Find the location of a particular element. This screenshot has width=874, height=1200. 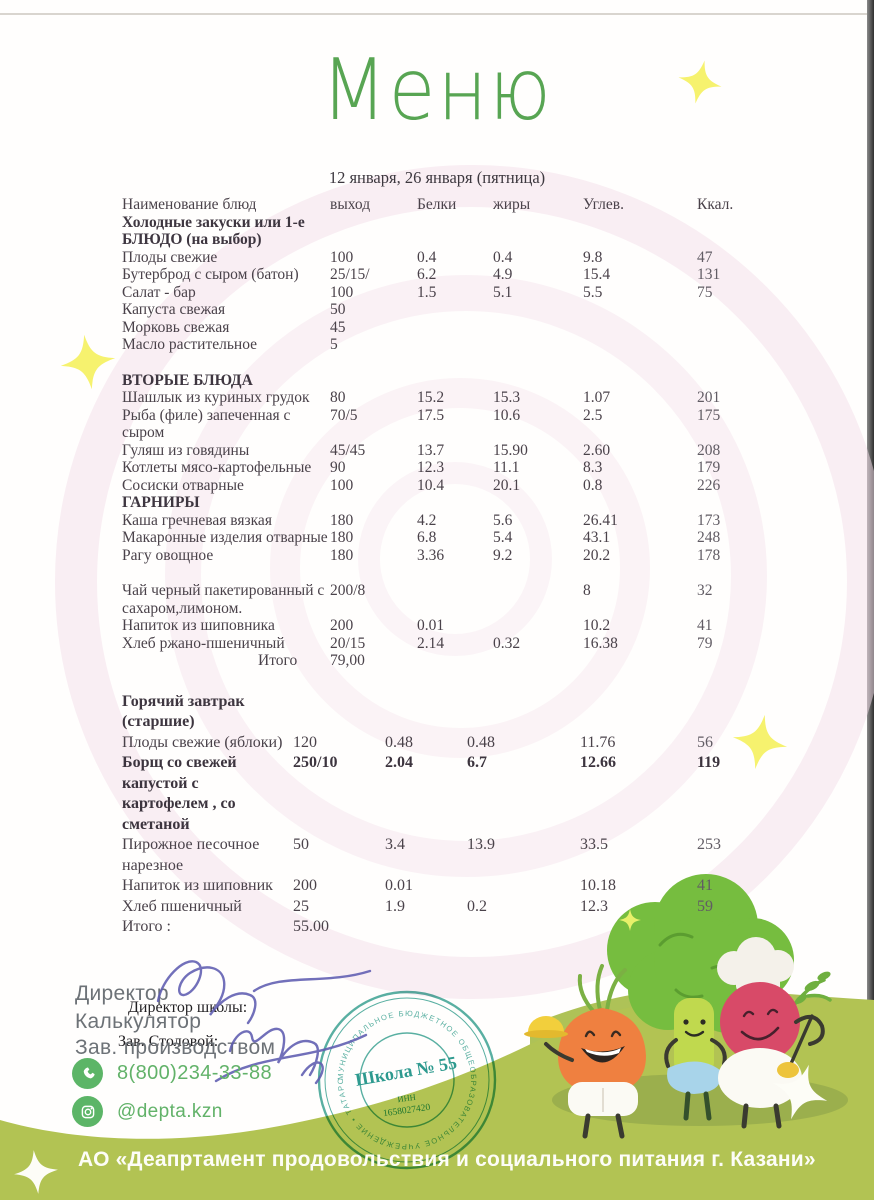

table-cell: 253 is located at coordinates (709, 844).